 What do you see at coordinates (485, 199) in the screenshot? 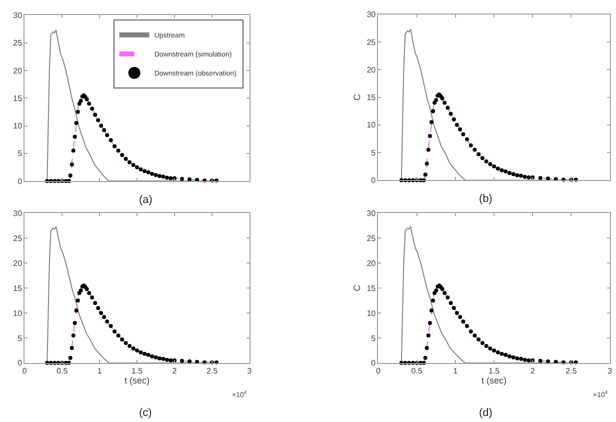
I see `text: (b)` at bounding box center [485, 199].